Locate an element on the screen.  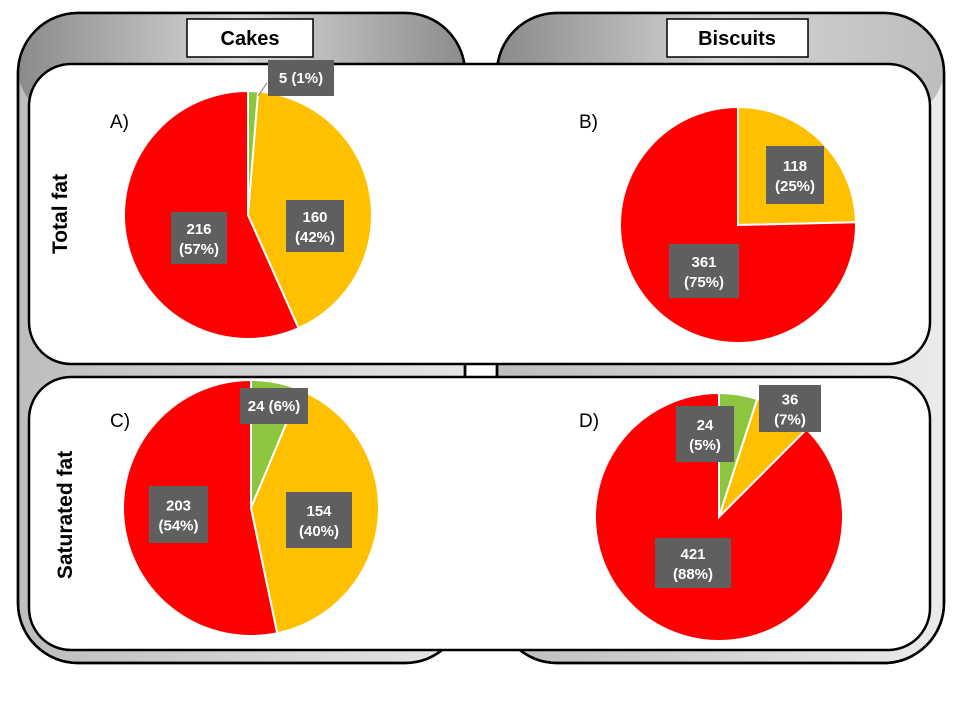
cakes-header: Cakes is located at coordinates (250, 38).